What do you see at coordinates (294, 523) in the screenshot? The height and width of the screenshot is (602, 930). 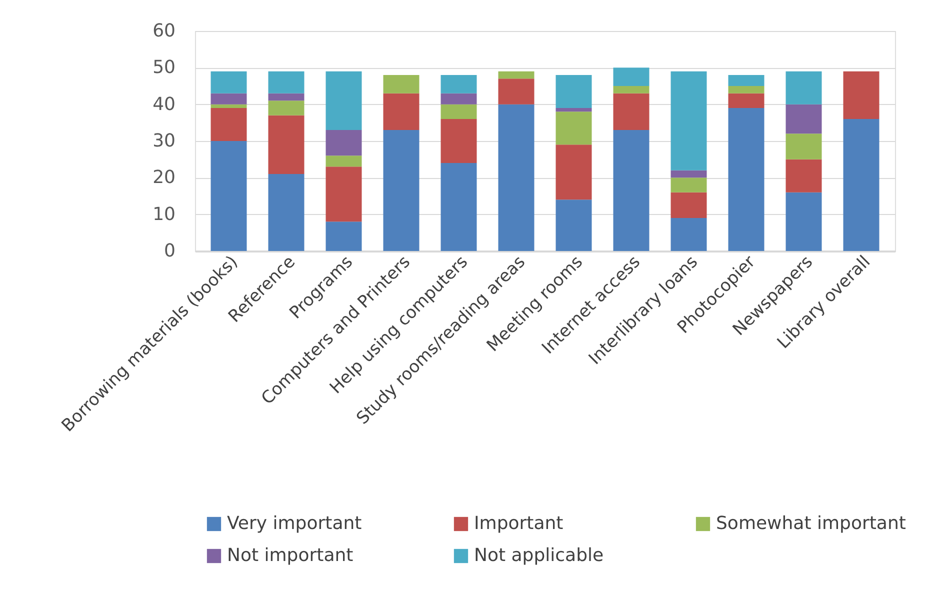 I see `legend-label: Very important` at bounding box center [294, 523].